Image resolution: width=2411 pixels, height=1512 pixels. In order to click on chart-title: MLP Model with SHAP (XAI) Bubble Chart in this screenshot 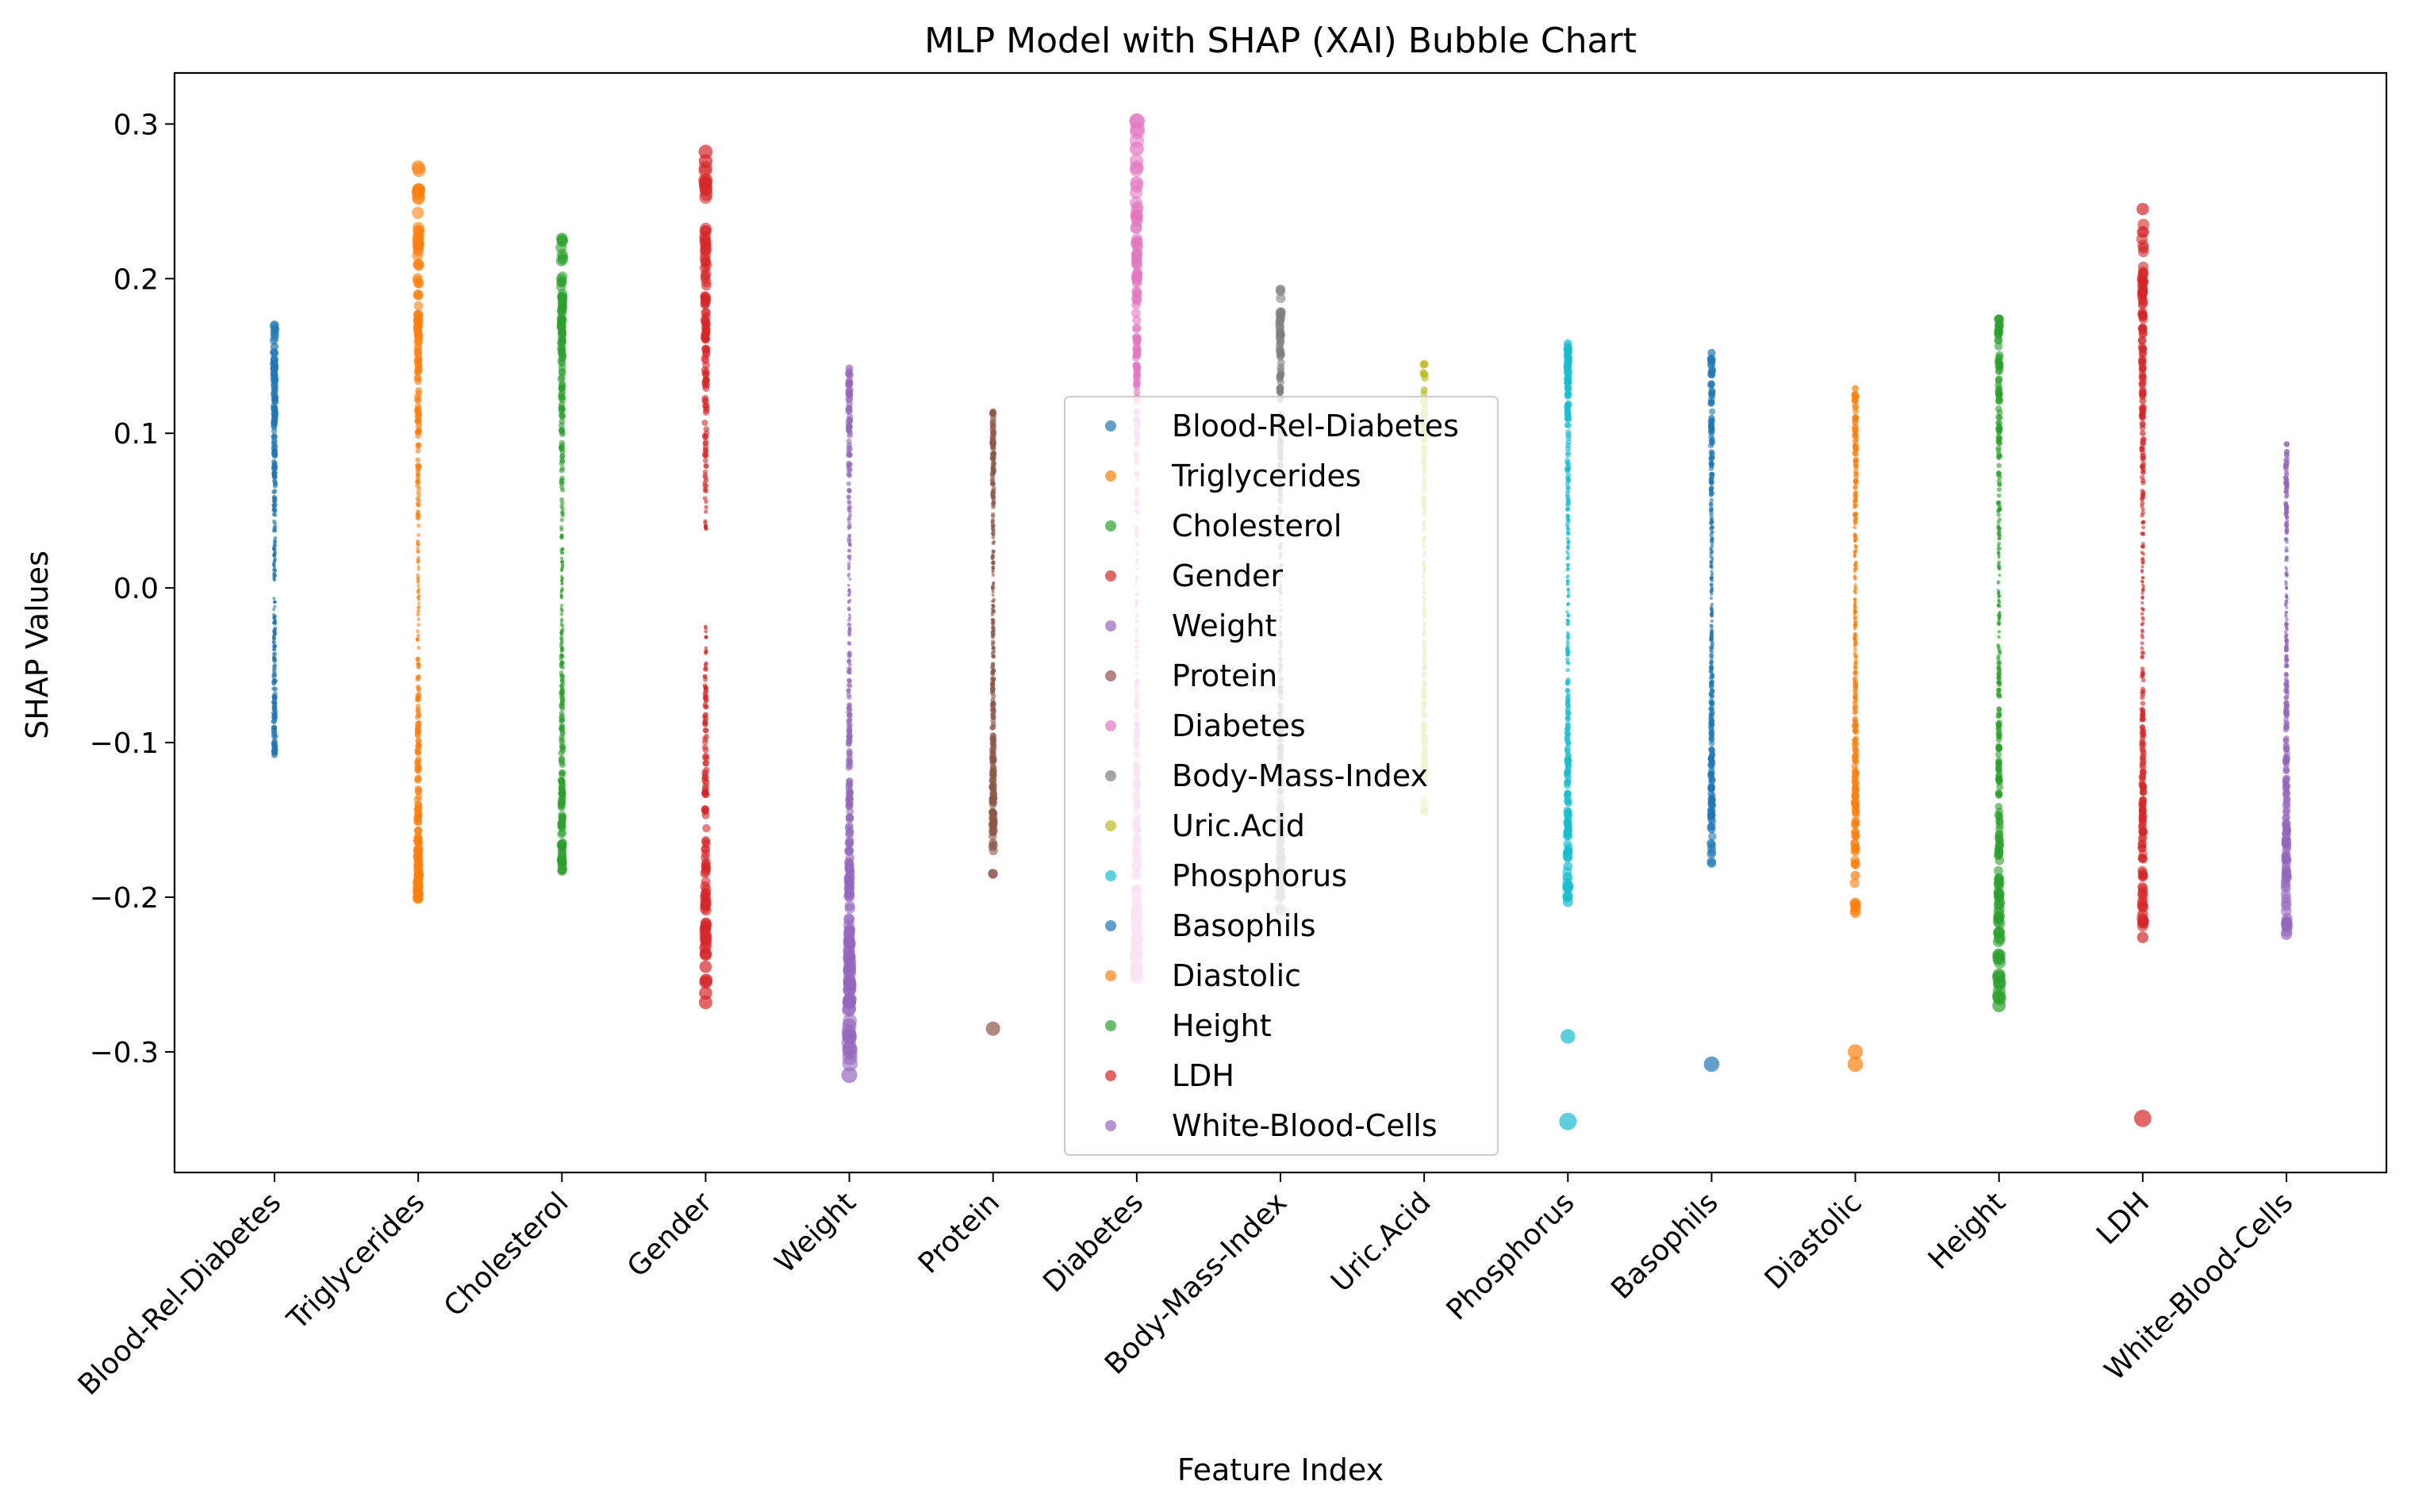, I will do `click(1280, 41)`.